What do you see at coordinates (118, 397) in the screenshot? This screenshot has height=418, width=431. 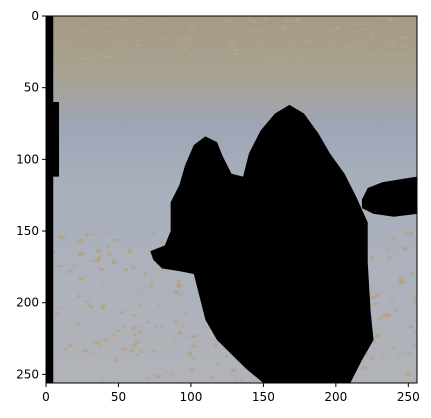 I see `x-tick-label: 50` at bounding box center [118, 397].